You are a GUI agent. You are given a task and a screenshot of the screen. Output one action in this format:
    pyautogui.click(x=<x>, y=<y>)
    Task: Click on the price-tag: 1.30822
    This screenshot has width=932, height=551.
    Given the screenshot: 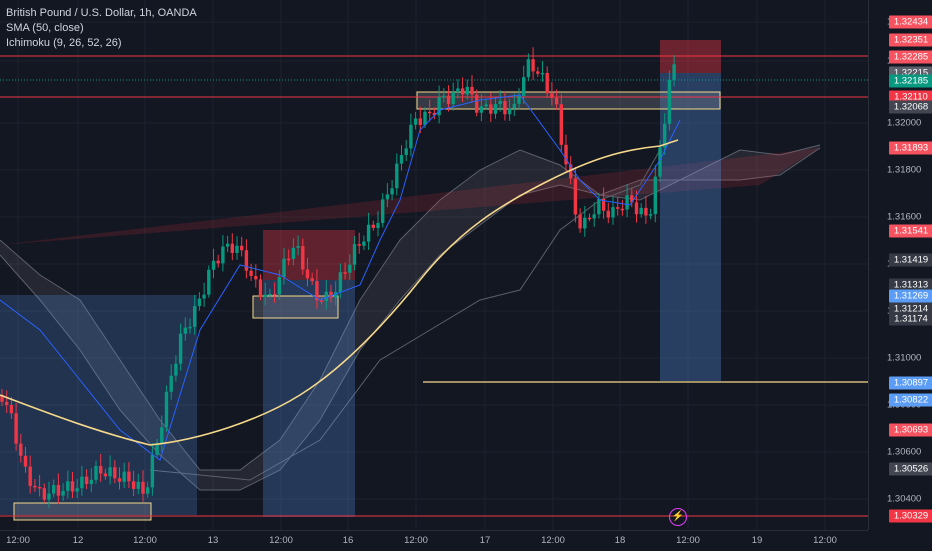 What is the action you would take?
    pyautogui.click(x=910, y=400)
    